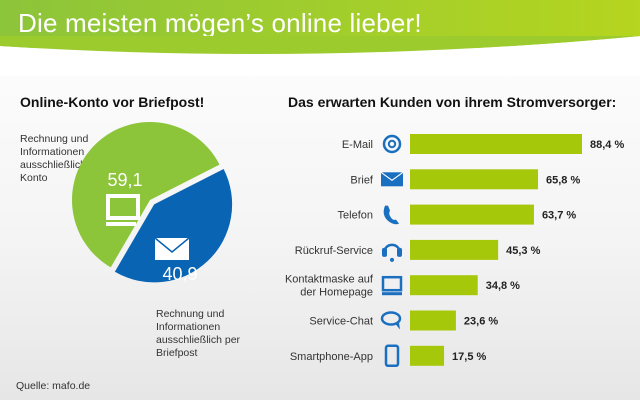 Image resolution: width=640 pixels, height=400 pixels. Describe the element at coordinates (355, 216) in the screenshot. I see `category-label: Telefon` at that location.